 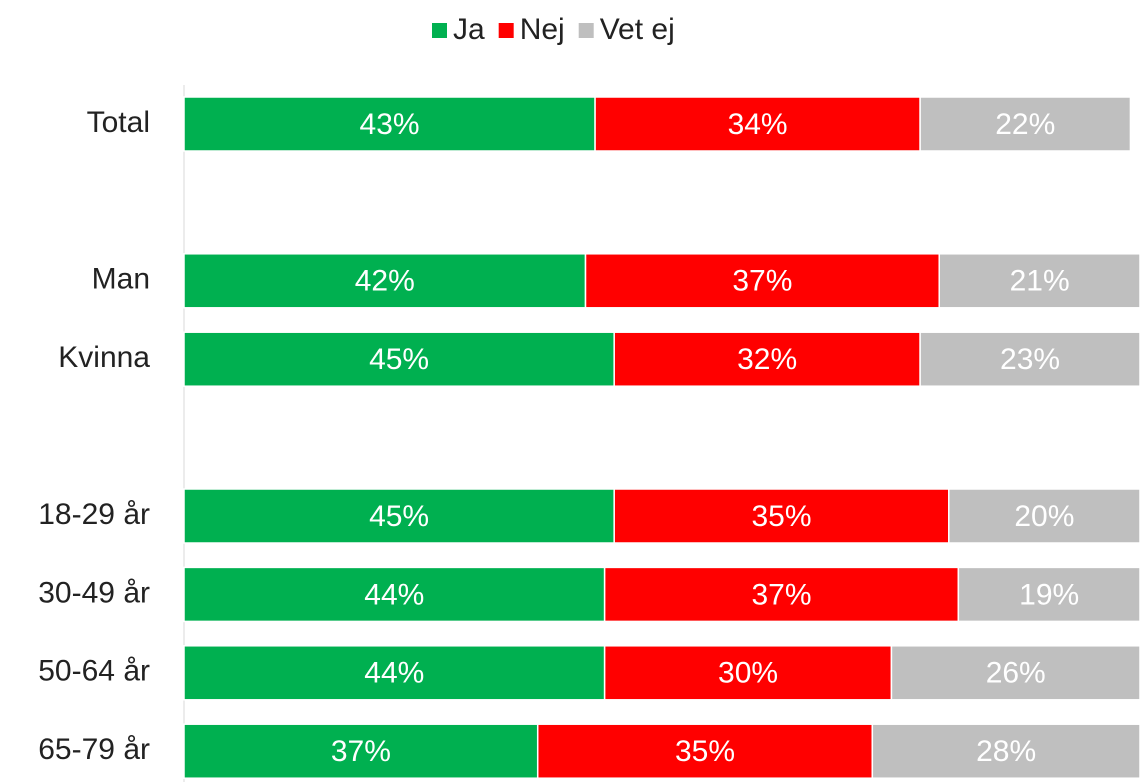 What do you see at coordinates (94, 749) in the screenshot?
I see `y-tick-label: 65-79 år` at bounding box center [94, 749].